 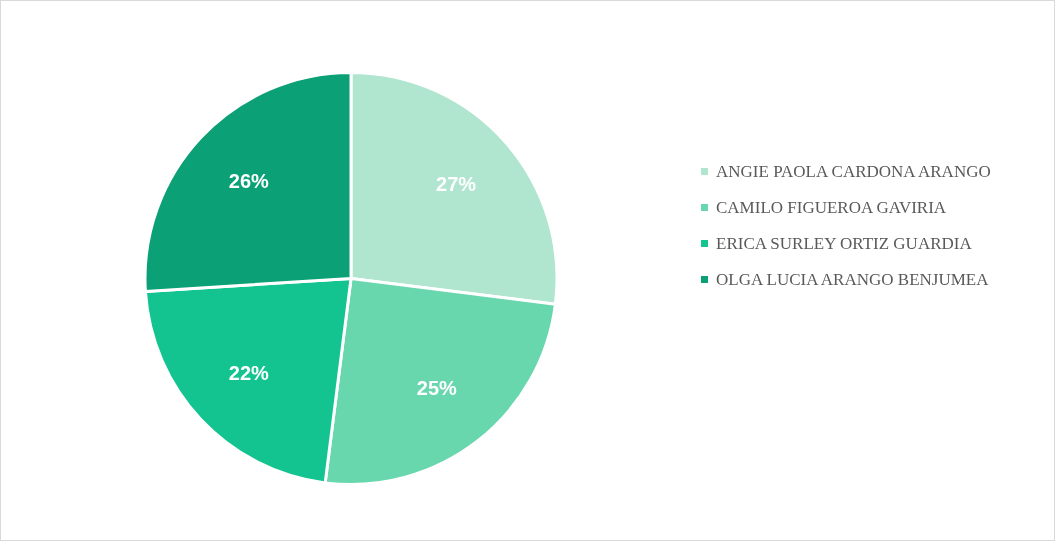 What do you see at coordinates (456, 184) in the screenshot?
I see `data-label: 27%` at bounding box center [456, 184].